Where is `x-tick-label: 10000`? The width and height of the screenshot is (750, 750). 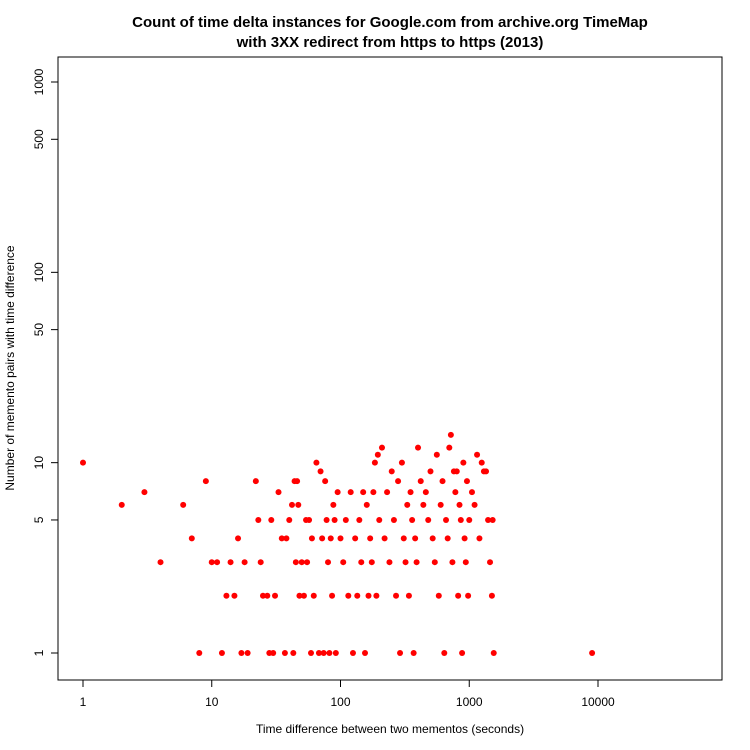 x-tick-label: 10000 is located at coordinates (598, 702).